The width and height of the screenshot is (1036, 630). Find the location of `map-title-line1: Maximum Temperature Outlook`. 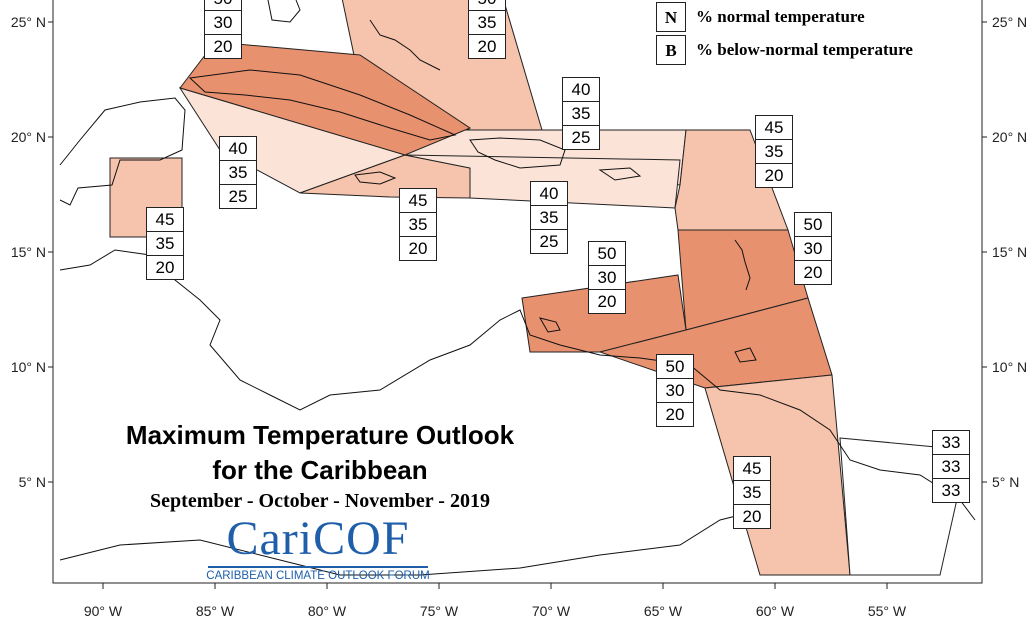

map-title-line1: Maximum Temperature Outlook is located at coordinates (320, 435).